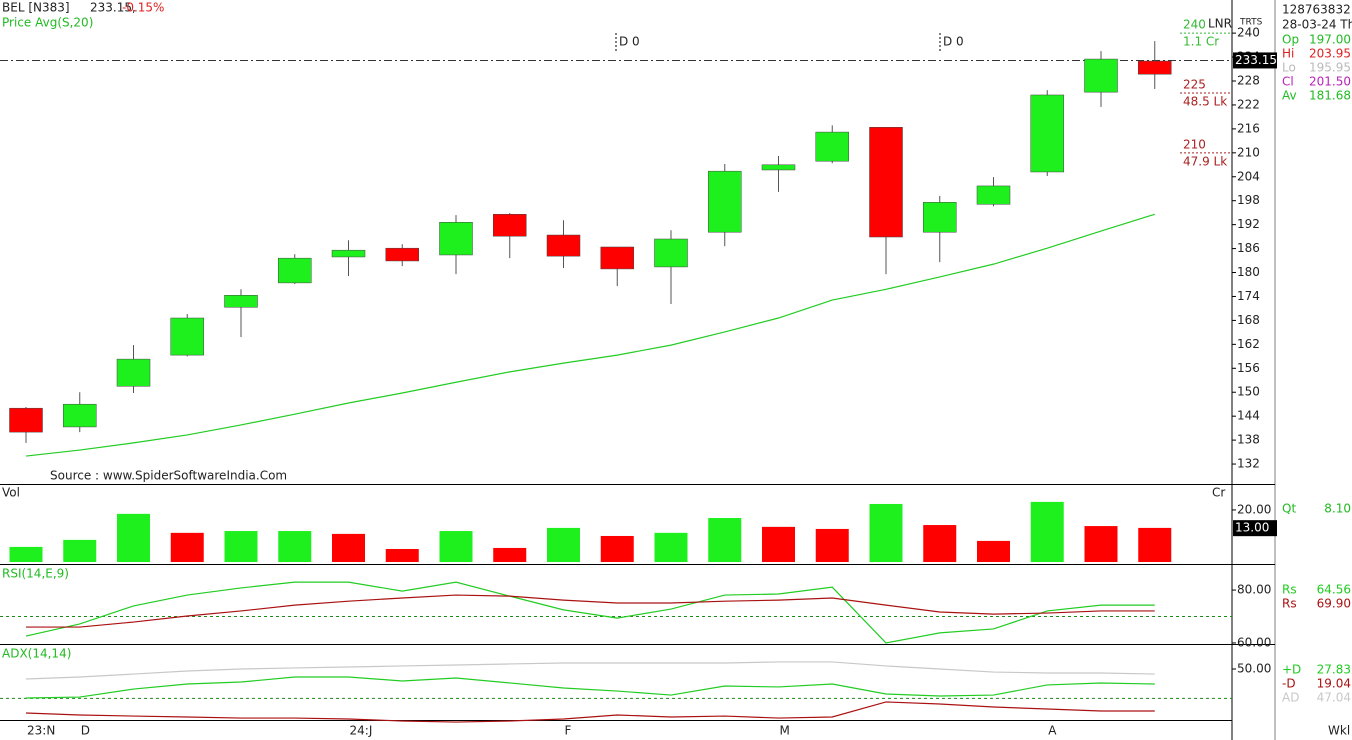  Describe the element at coordinates (1291, 670) in the screenshot. I see `legend-name: +D` at that location.